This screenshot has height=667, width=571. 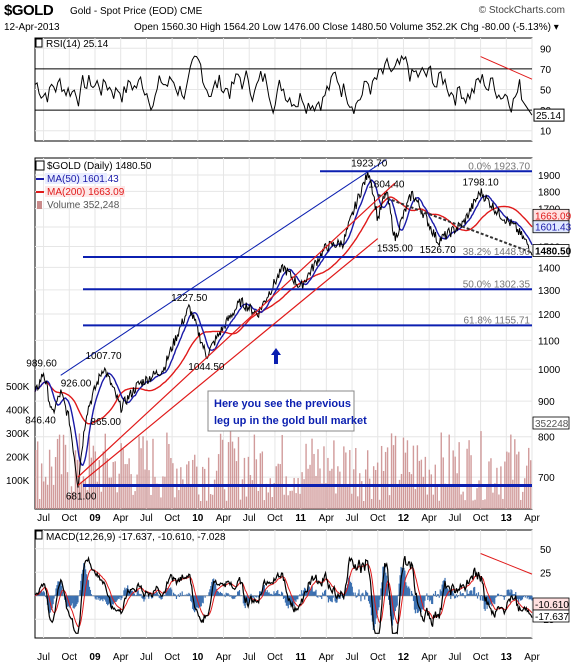 What do you see at coordinates (300, 518) in the screenshot?
I see `price-x-tick-label: 11` at bounding box center [300, 518].